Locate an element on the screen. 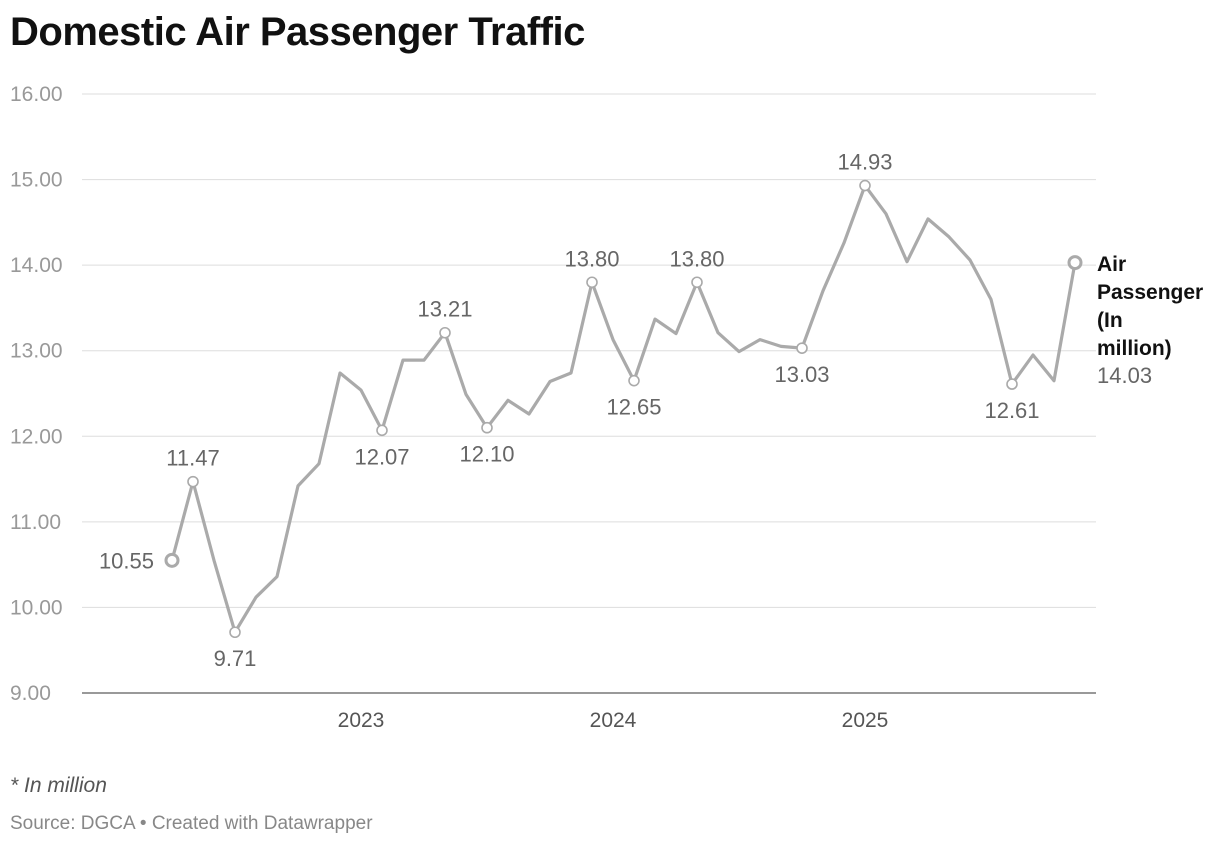 Image resolution: width=1220 pixels, height=848 pixels. series-name-label: Passenger is located at coordinates (1150, 292).